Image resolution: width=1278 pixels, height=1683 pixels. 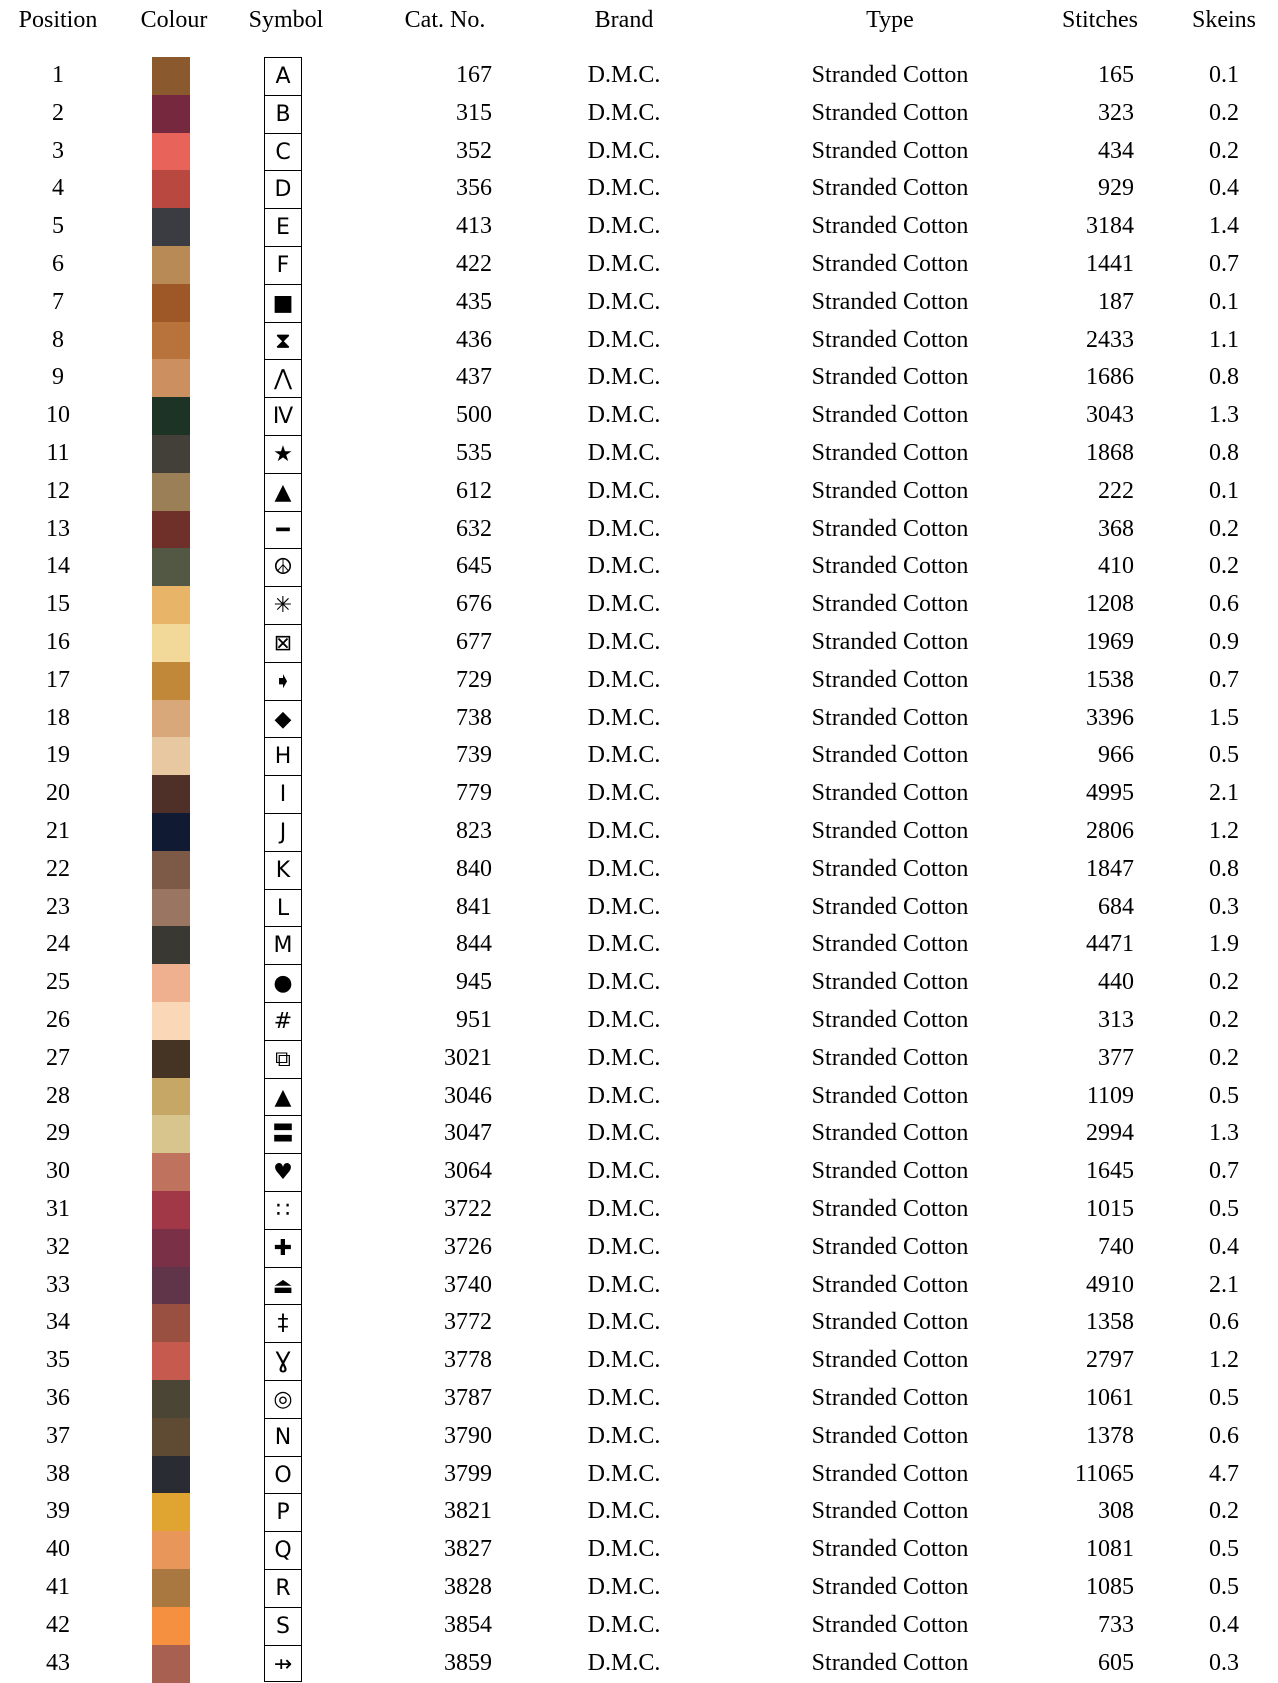 I want to click on row-position: 10, so click(x=58, y=415).